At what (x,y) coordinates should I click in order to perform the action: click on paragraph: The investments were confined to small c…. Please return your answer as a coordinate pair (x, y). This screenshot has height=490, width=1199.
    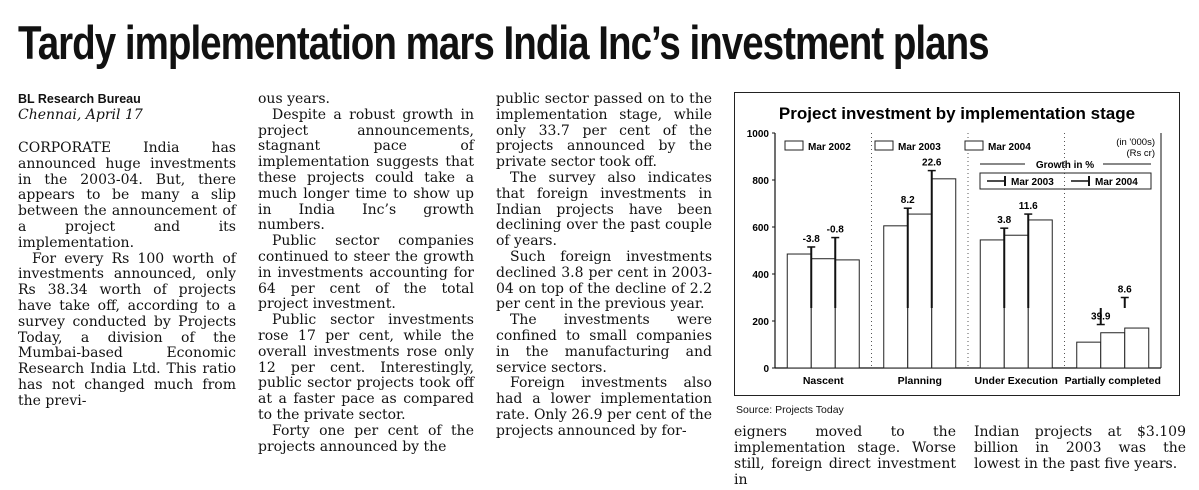
    Looking at the image, I should click on (604, 344).